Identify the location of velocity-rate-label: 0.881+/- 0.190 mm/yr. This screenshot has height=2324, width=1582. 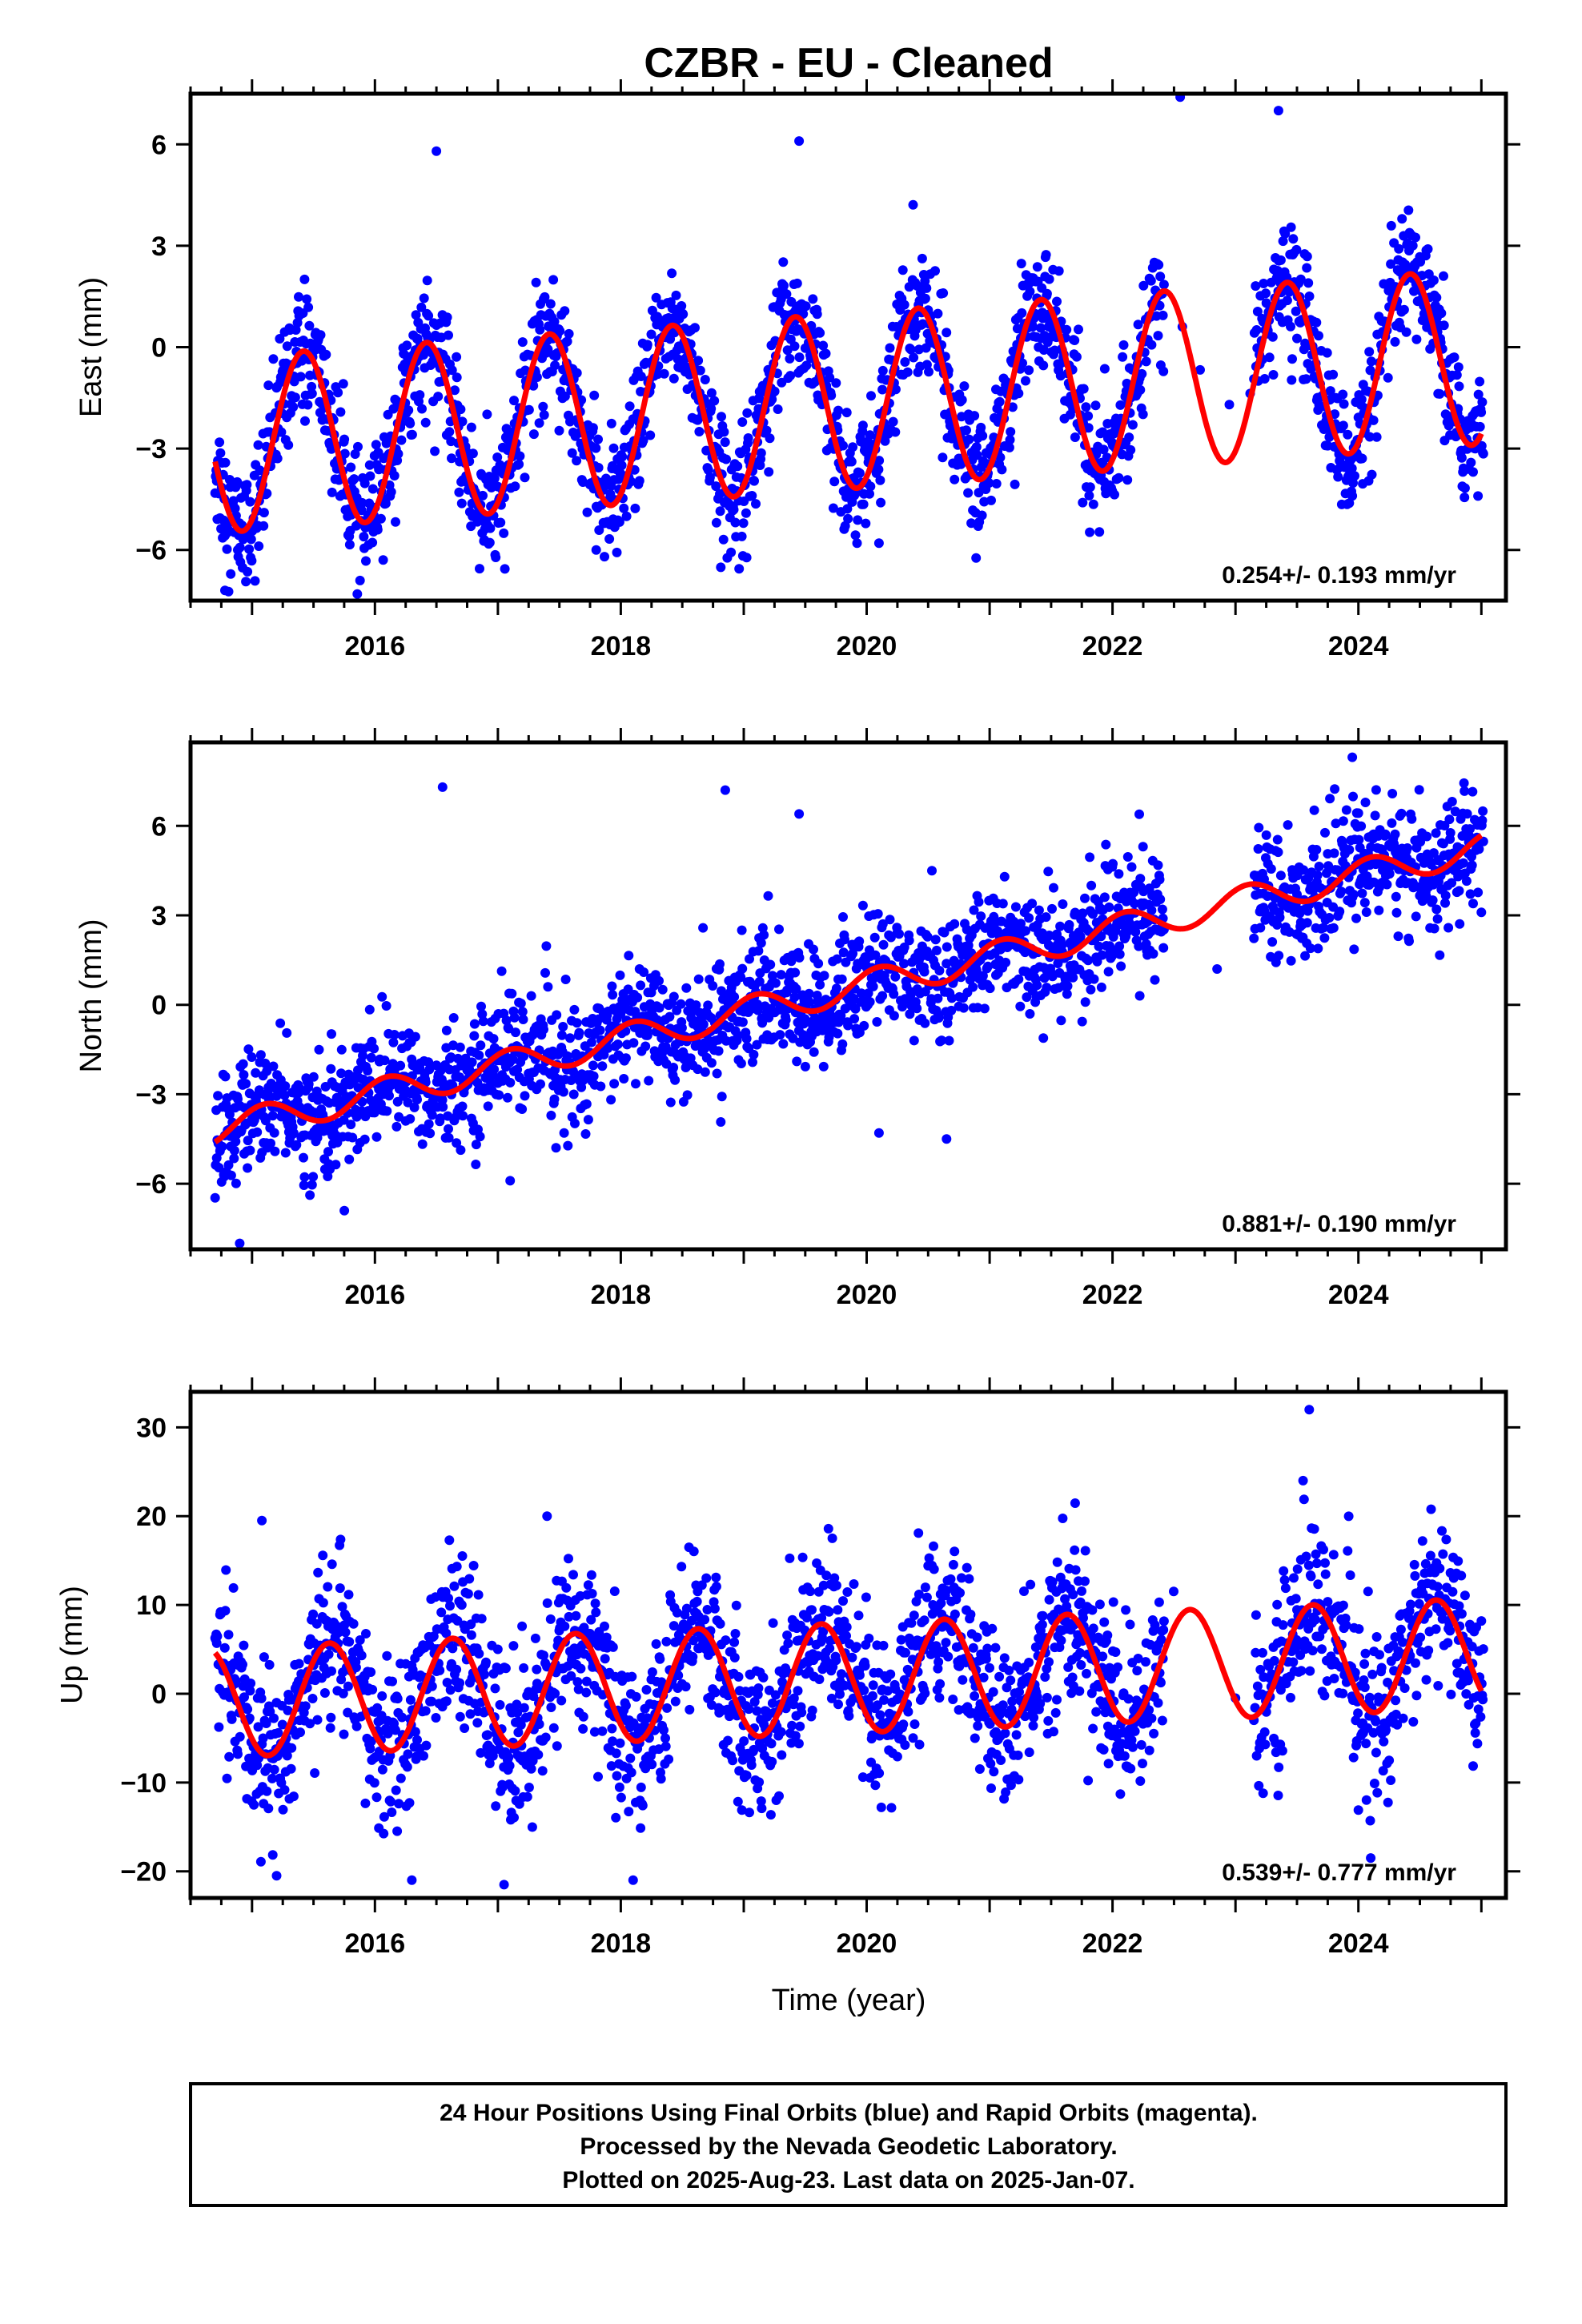
(1339, 1224).